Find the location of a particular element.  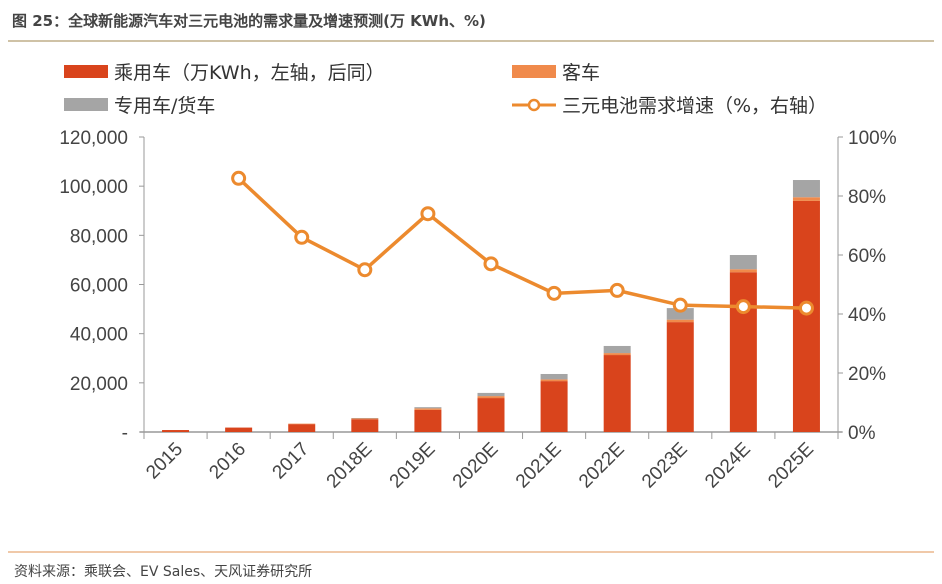

bar-bus-2021E is located at coordinates (554, 380).